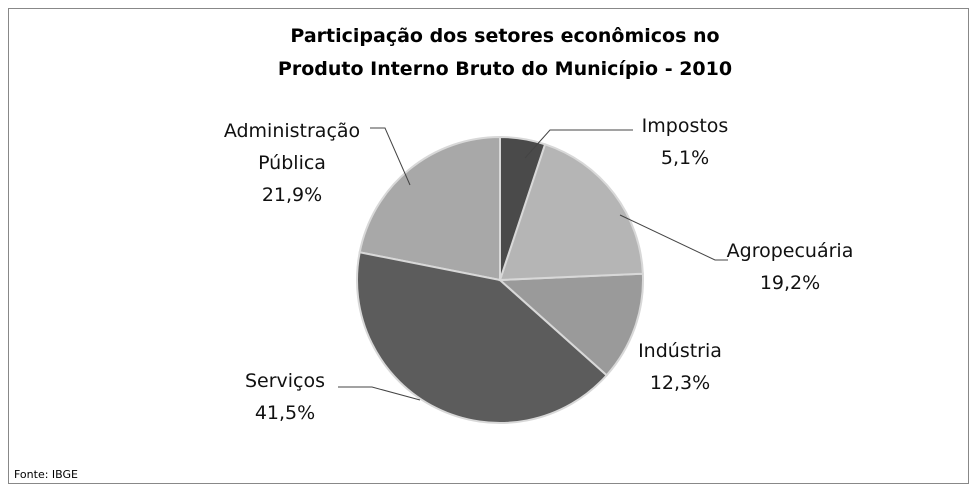 This screenshot has width=979, height=492. Describe the element at coordinates (285, 381) in the screenshot. I see `category-label: Serviços` at that location.